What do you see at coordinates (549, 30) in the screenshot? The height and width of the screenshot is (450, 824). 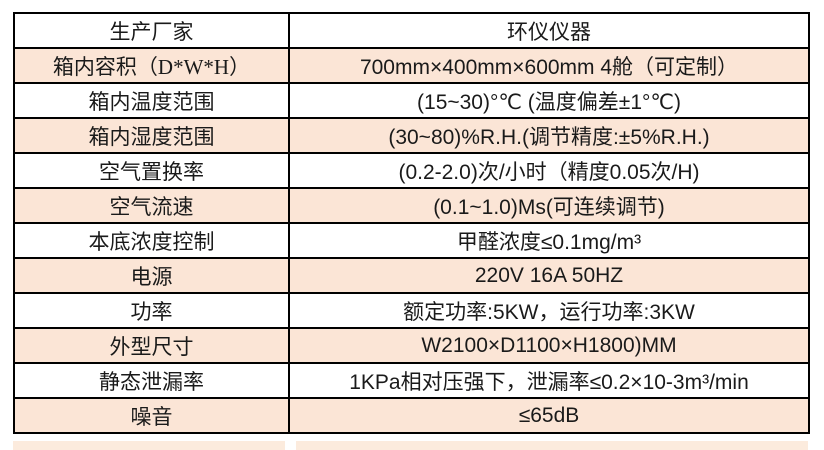 I see `spec-value-manufacturer: 环仪仪器` at bounding box center [549, 30].